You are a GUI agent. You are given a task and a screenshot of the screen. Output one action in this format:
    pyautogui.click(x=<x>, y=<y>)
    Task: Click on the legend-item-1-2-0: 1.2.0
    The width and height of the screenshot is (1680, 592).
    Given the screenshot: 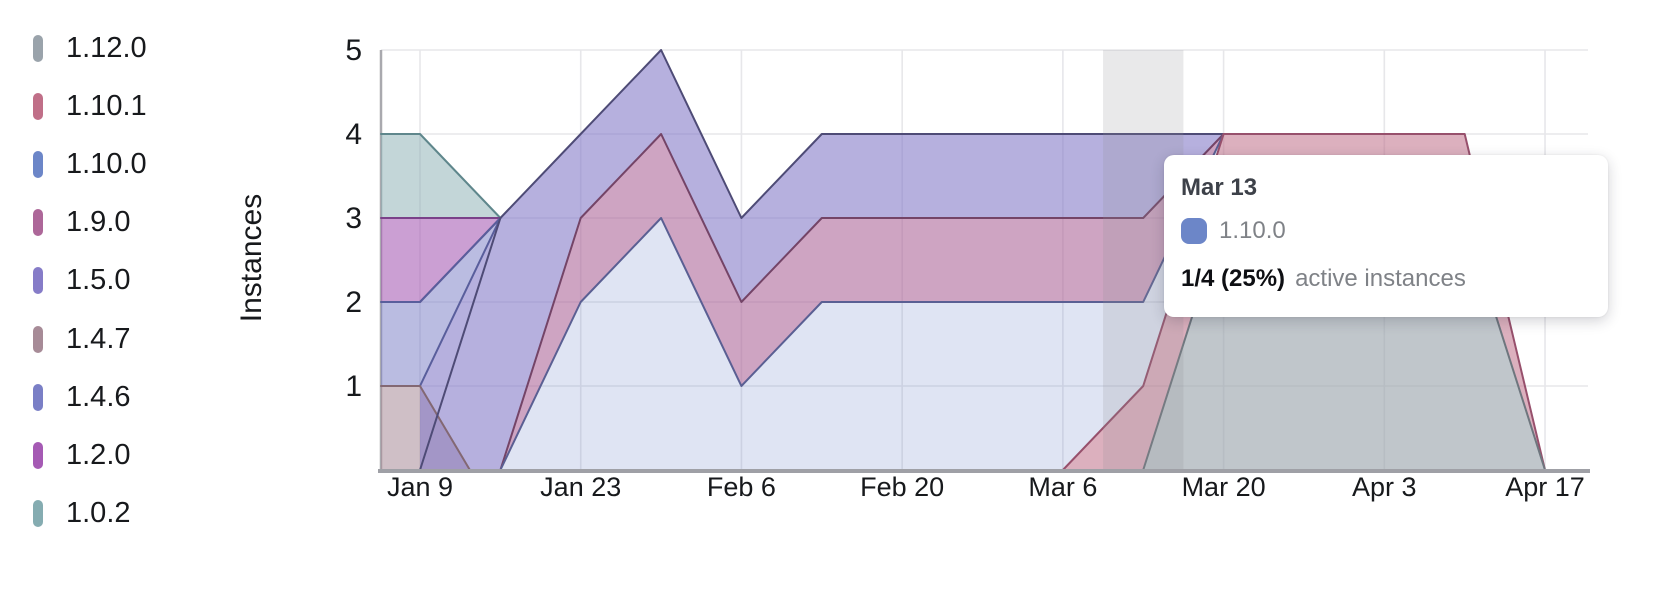 What is the action you would take?
    pyautogui.click(x=90, y=455)
    